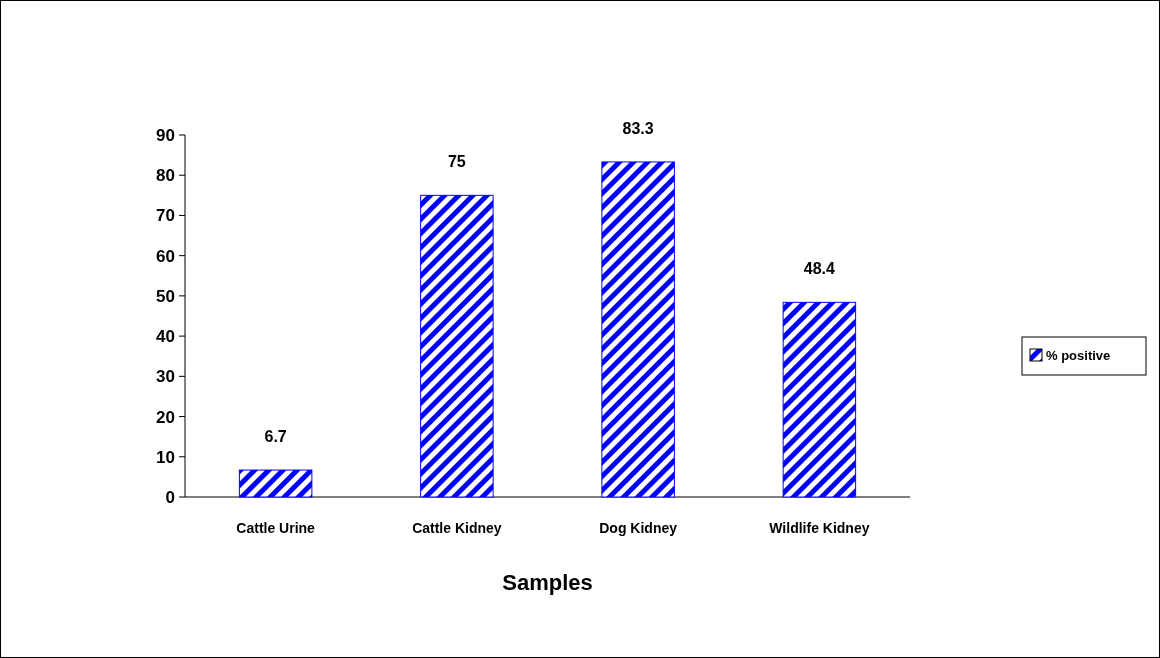  What do you see at coordinates (275, 437) in the screenshot?
I see `data-label: 6.7` at bounding box center [275, 437].